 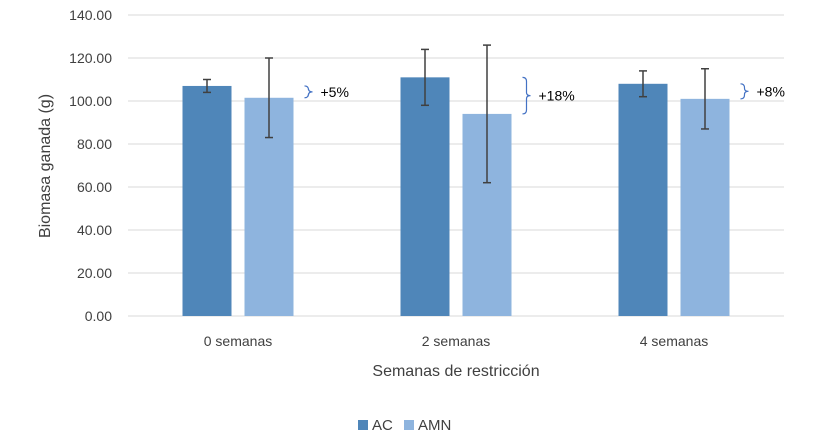 What do you see at coordinates (94, 187) in the screenshot?
I see `y-tick-label: 60.00` at bounding box center [94, 187].